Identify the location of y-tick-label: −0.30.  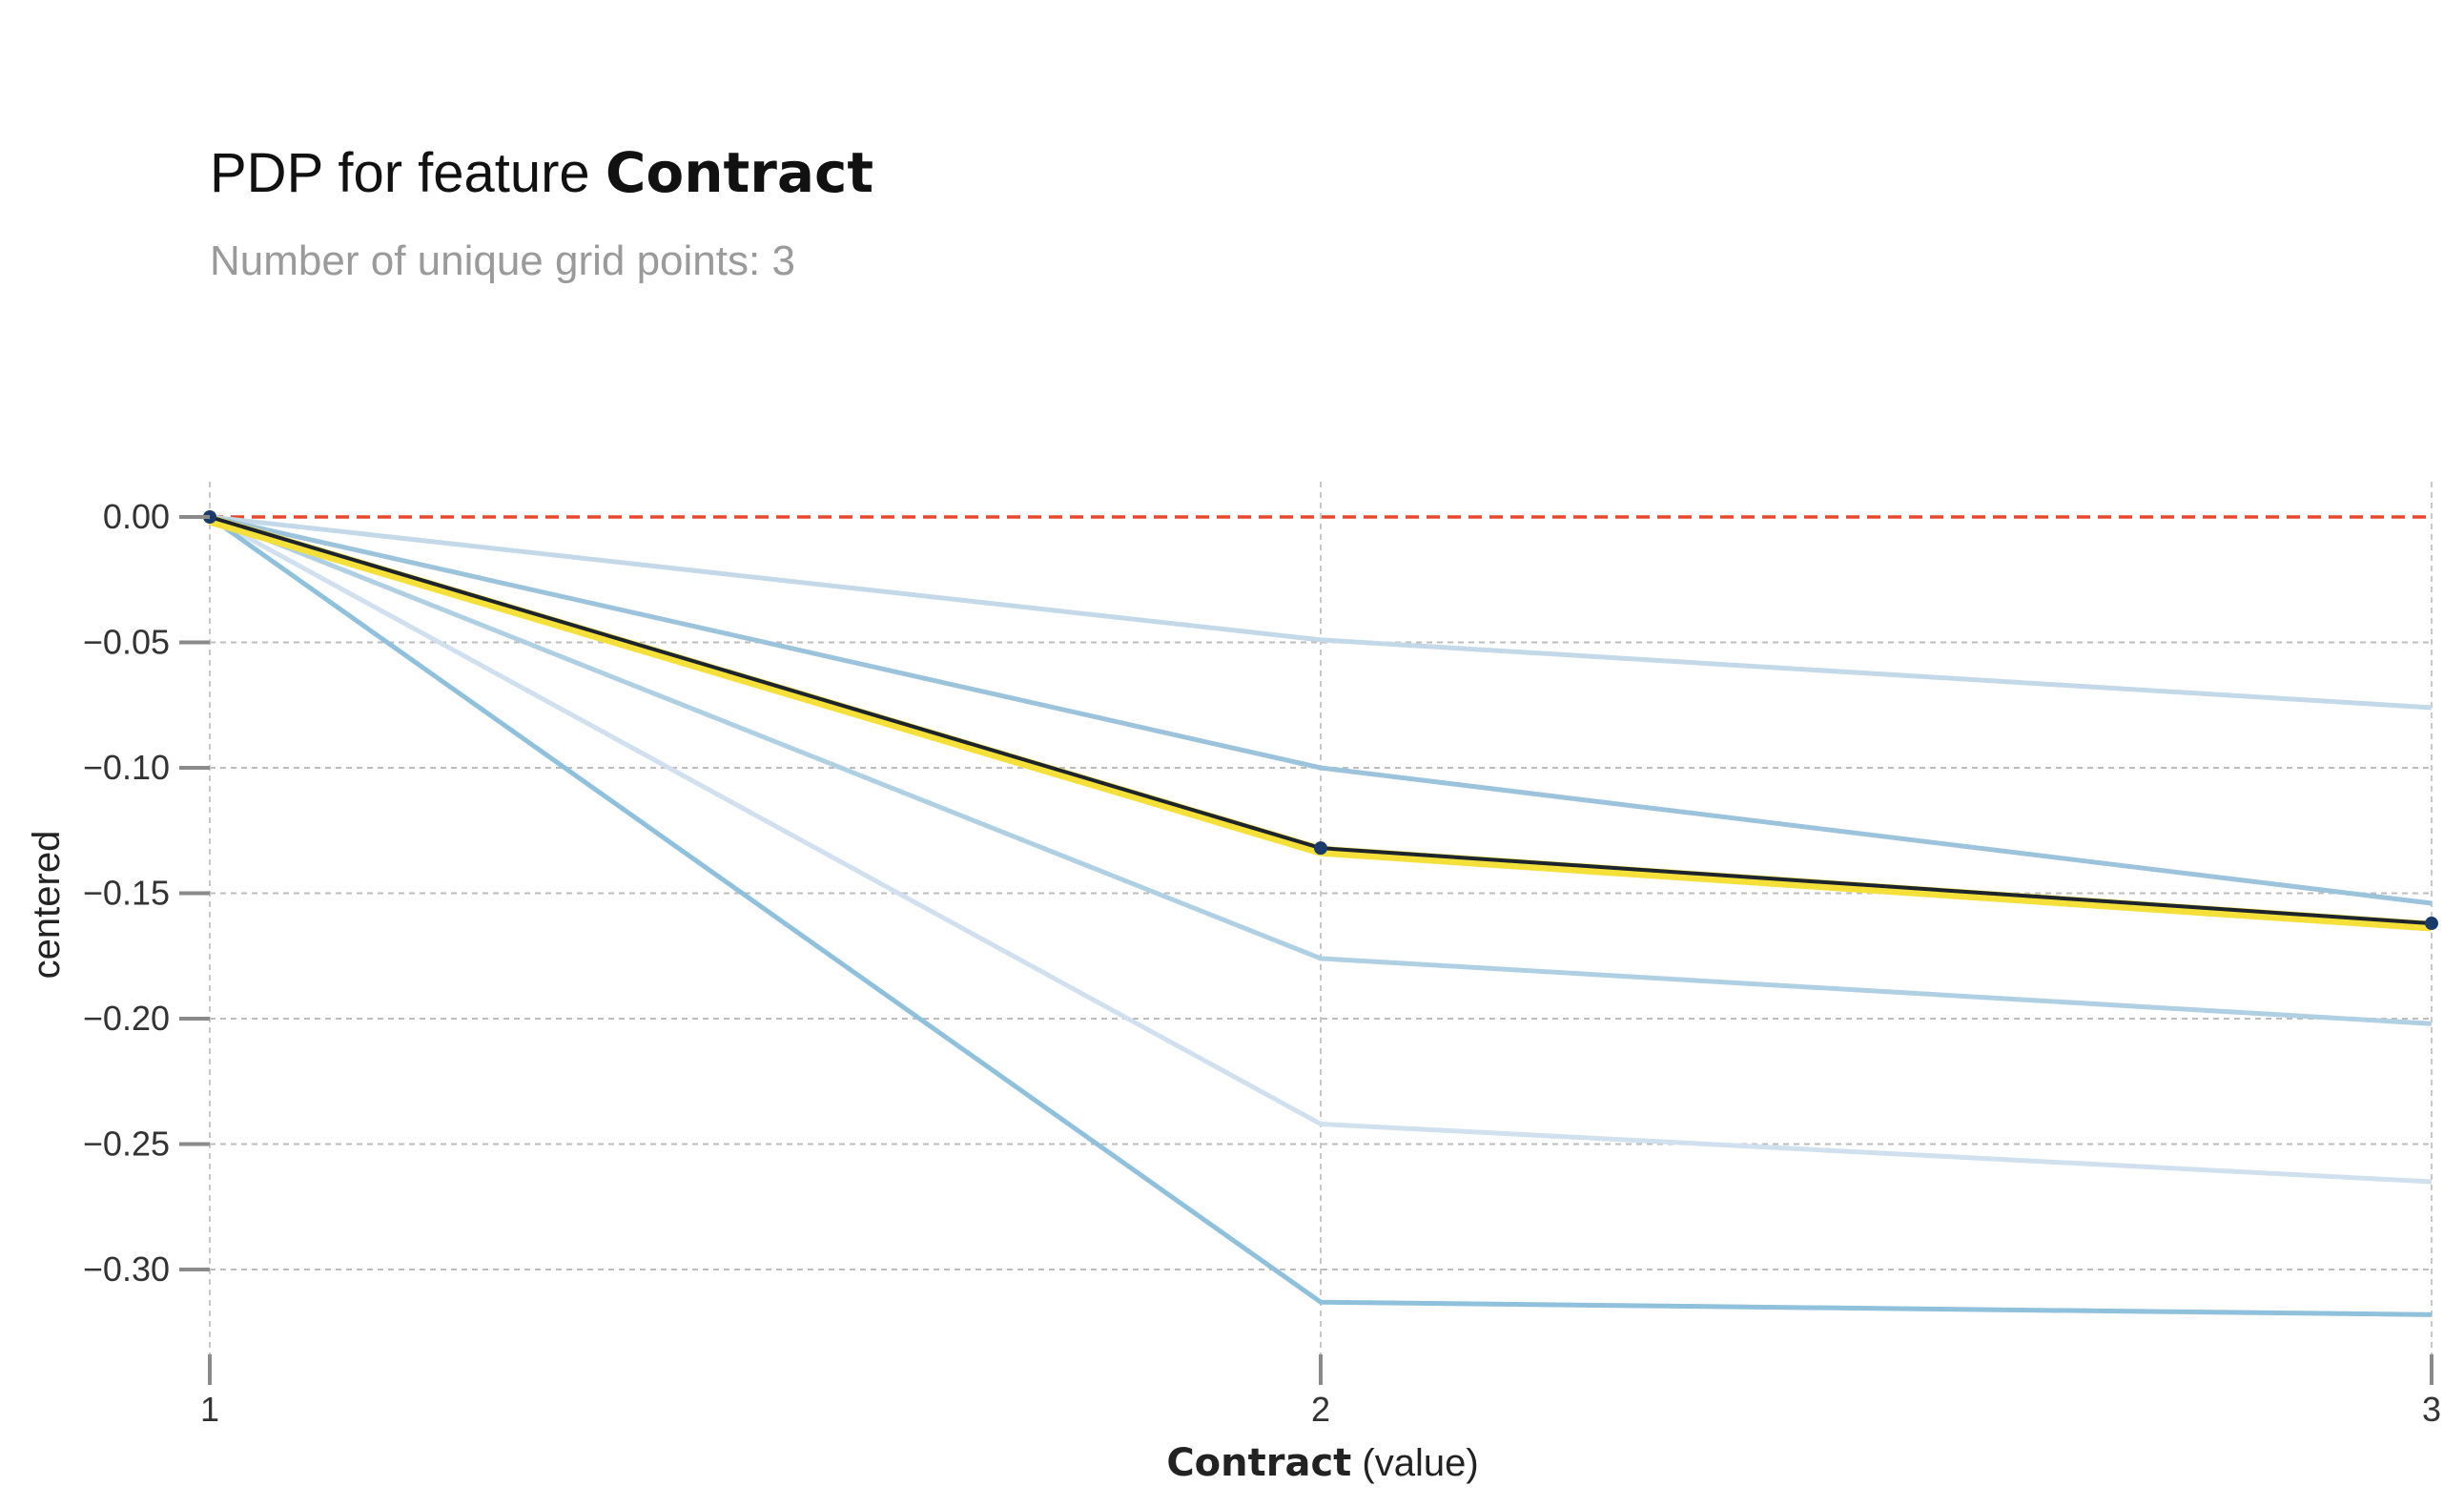
(126, 1269).